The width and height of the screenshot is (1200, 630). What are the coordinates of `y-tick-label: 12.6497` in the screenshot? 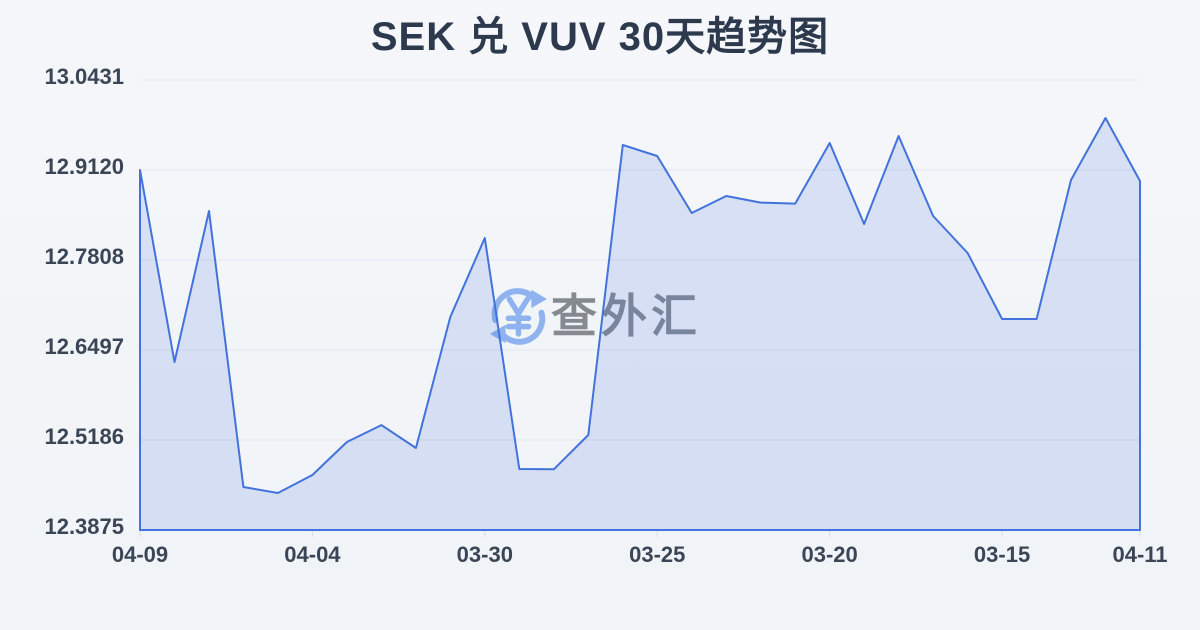 It's located at (84, 346).